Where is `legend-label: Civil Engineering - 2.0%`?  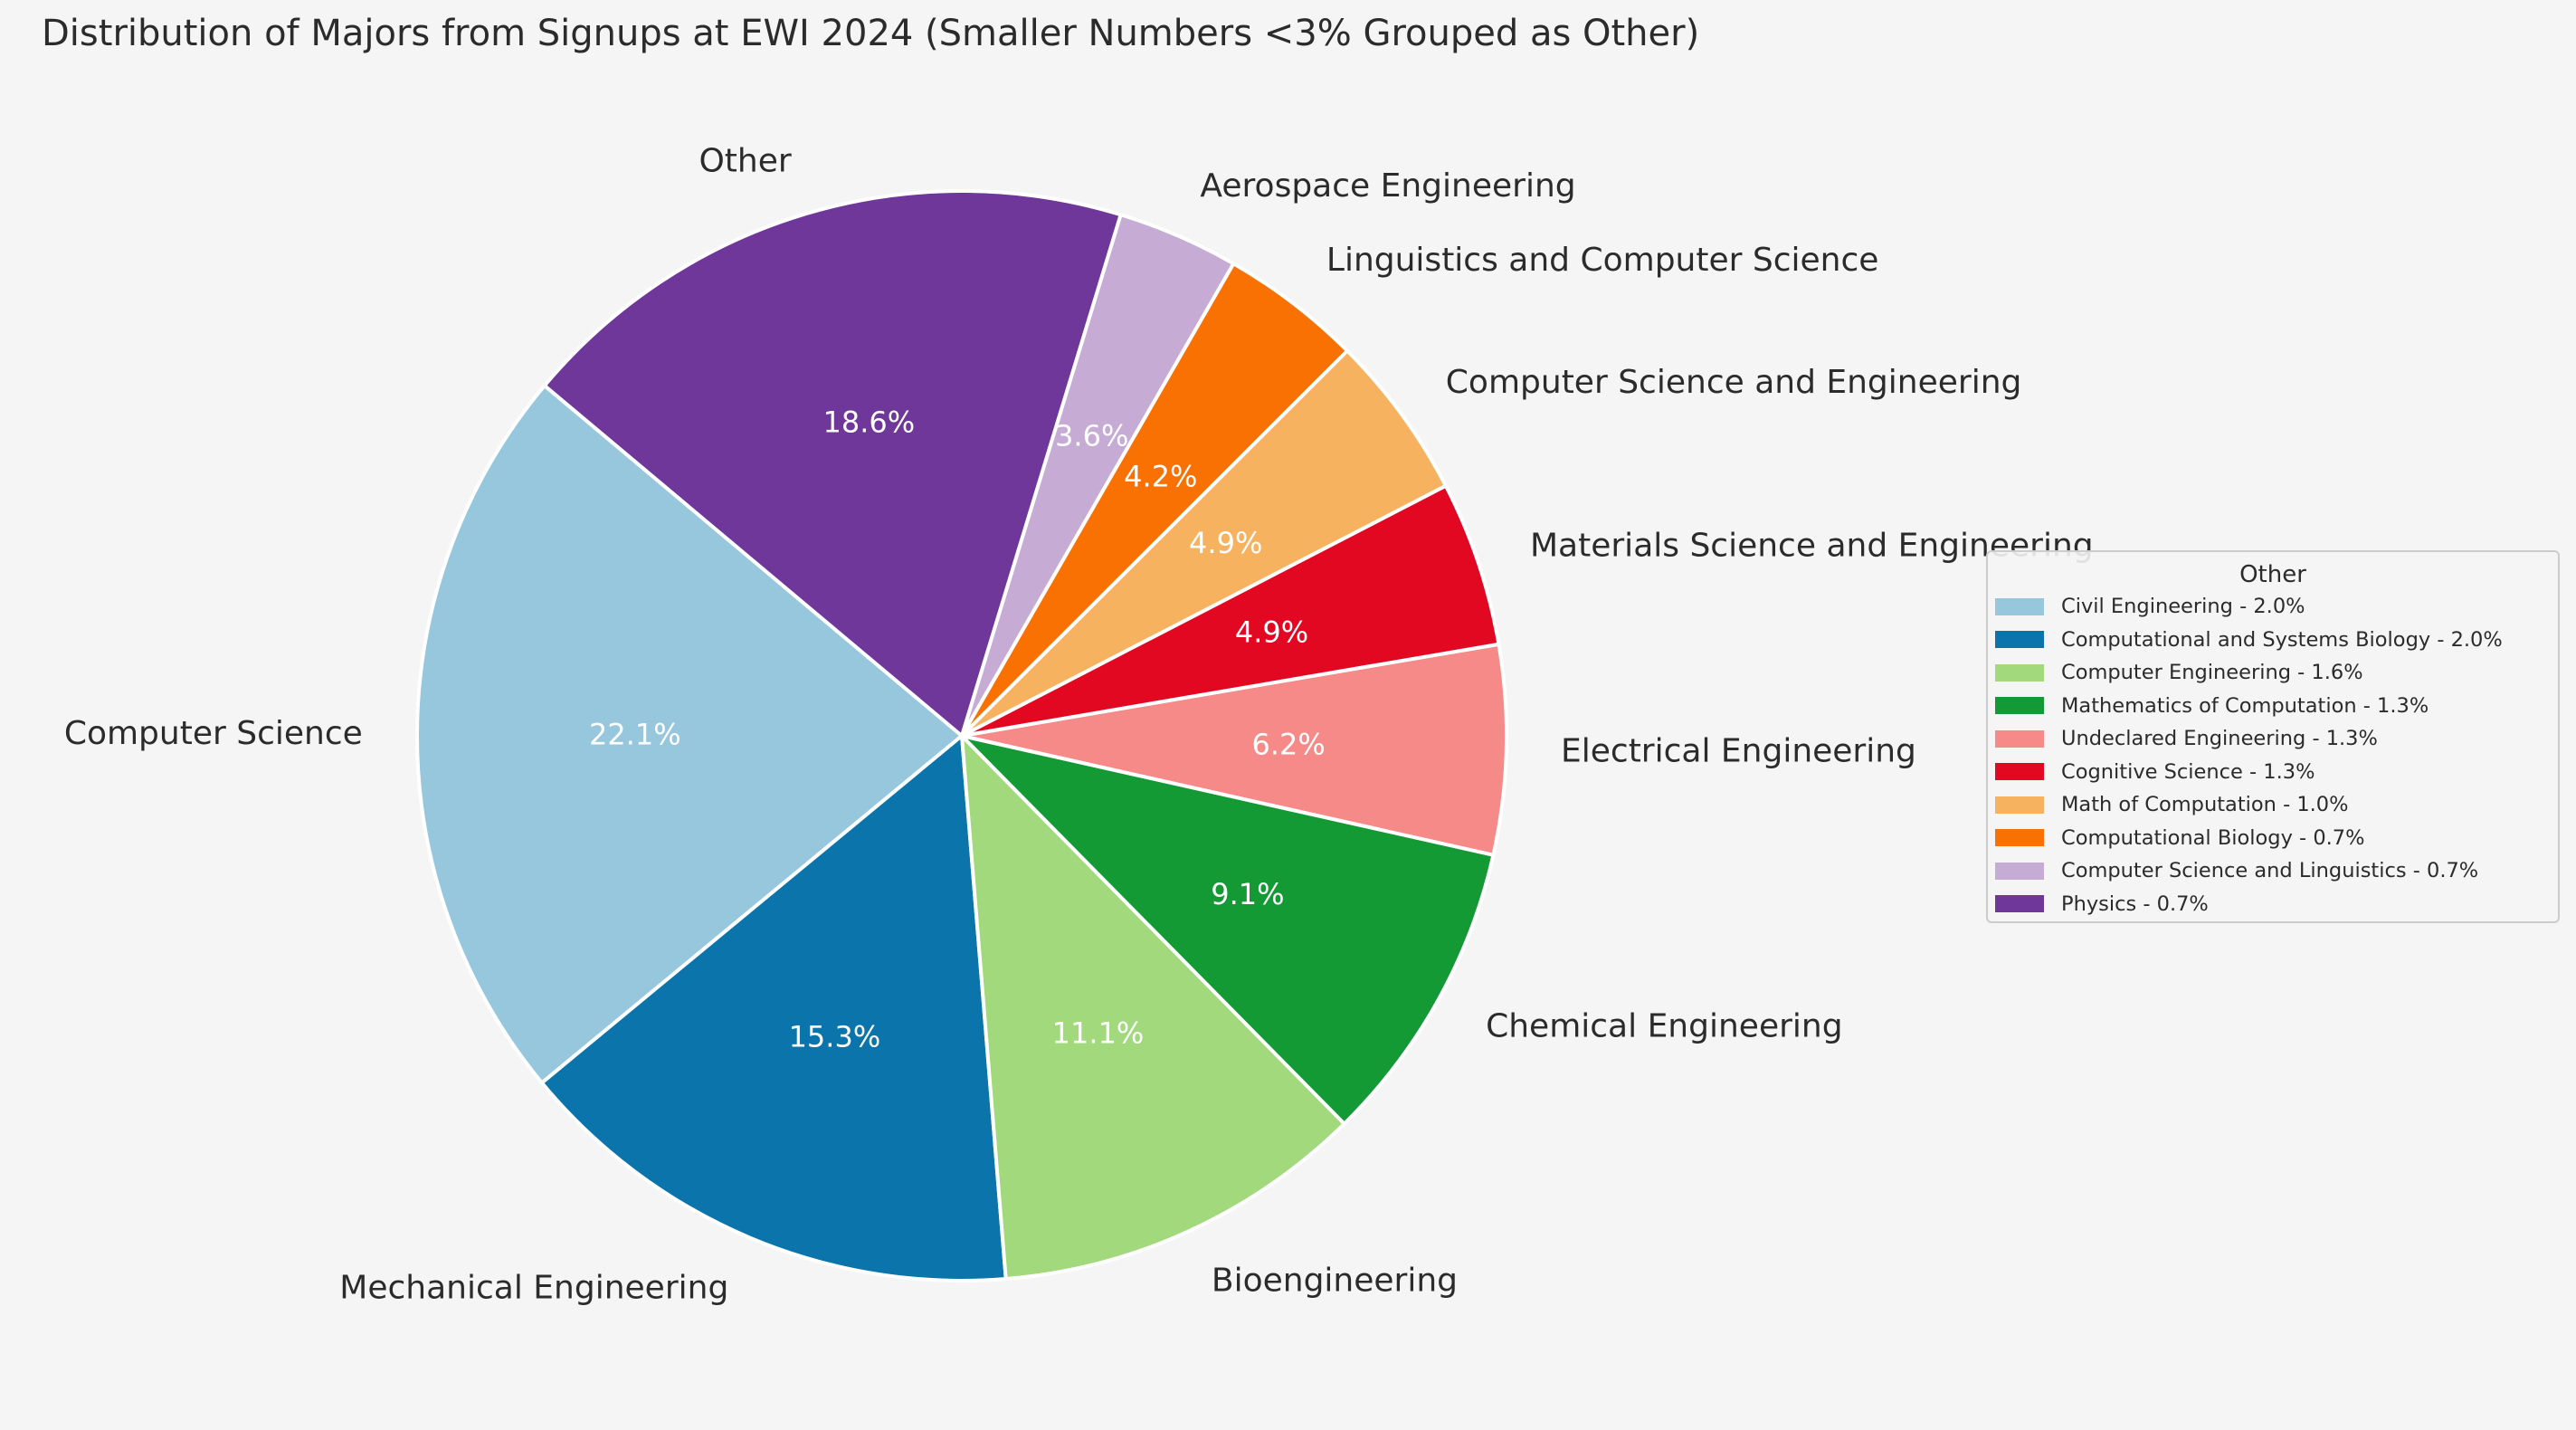 legend-label: Civil Engineering - 2.0% is located at coordinates (2183, 607).